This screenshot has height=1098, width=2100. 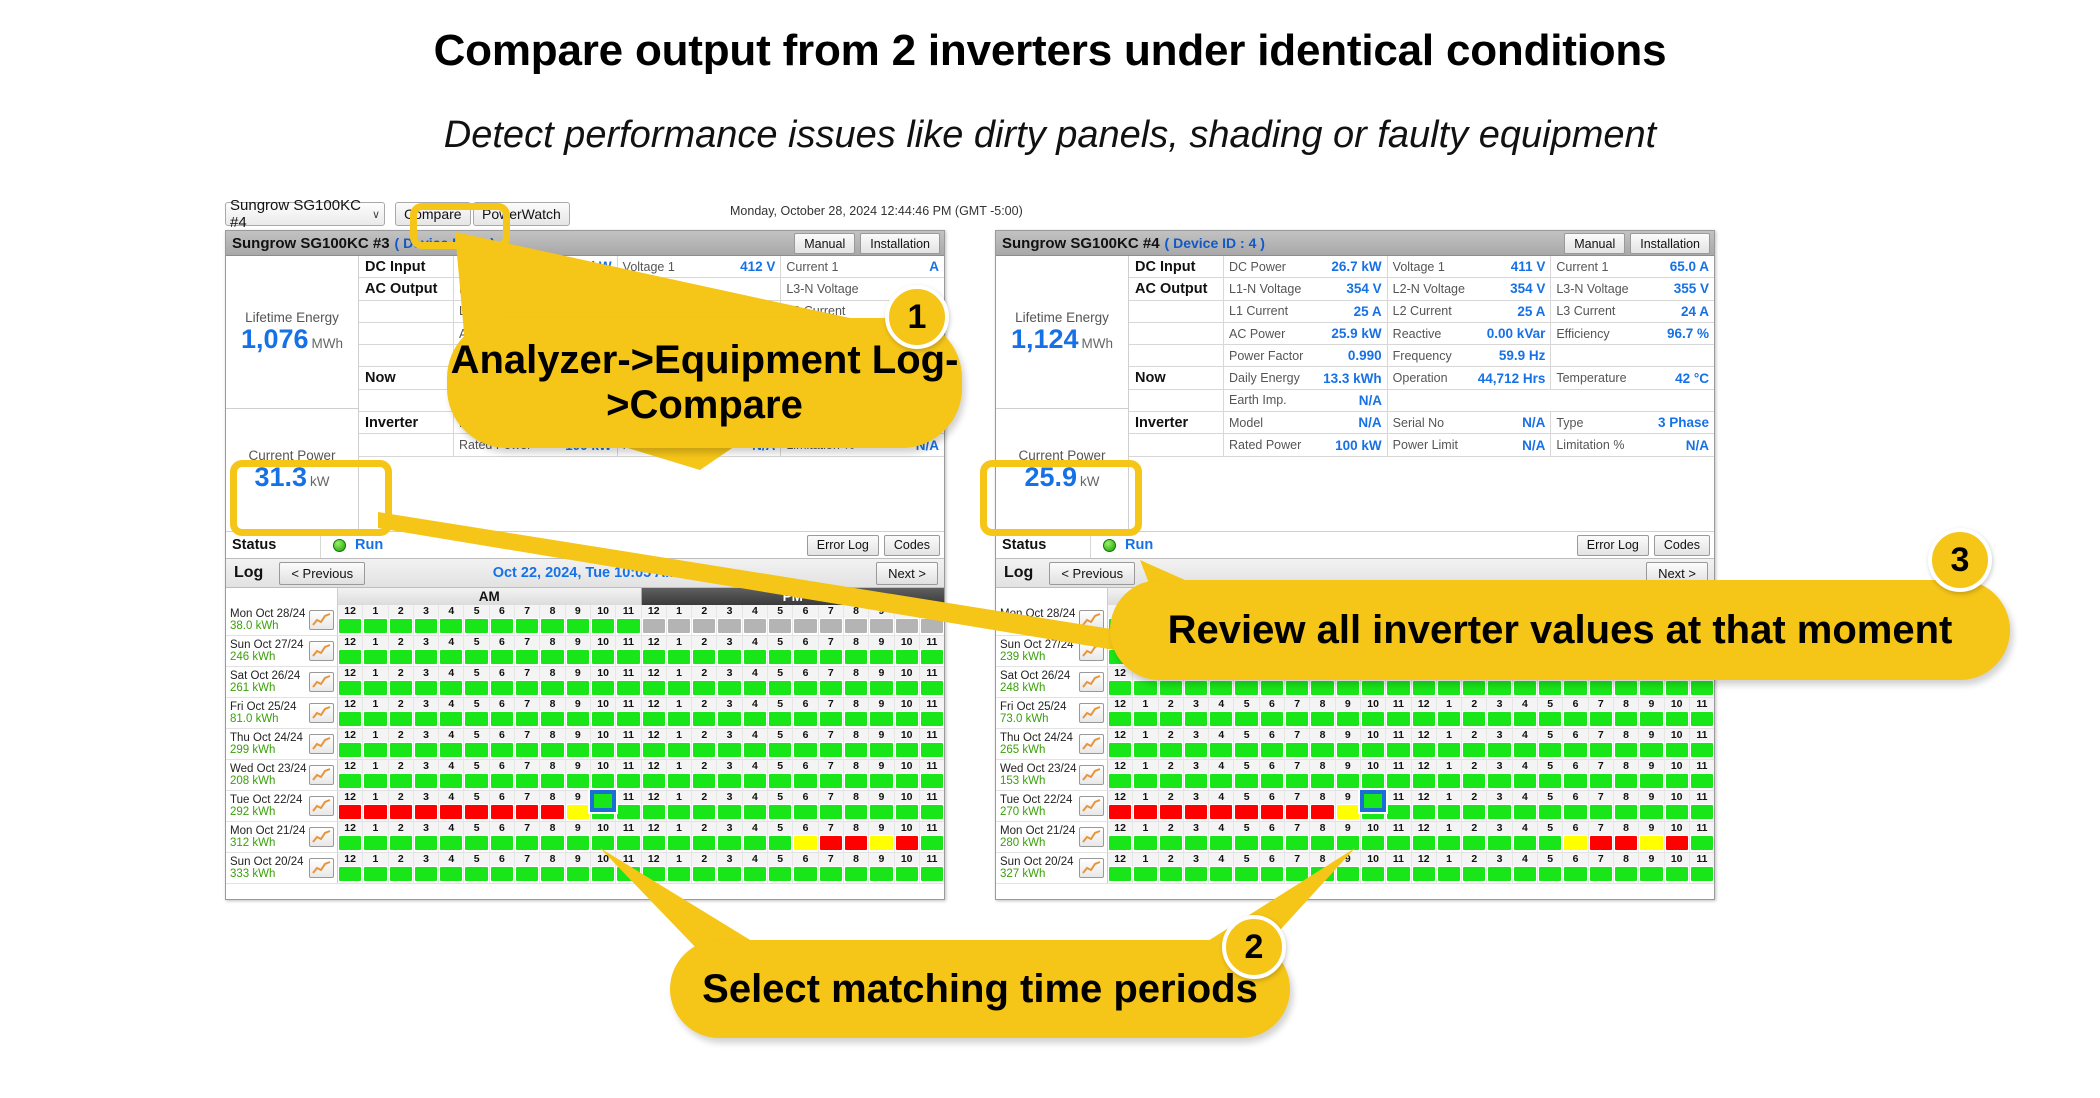 I want to click on next-button: Next >, so click(x=907, y=573).